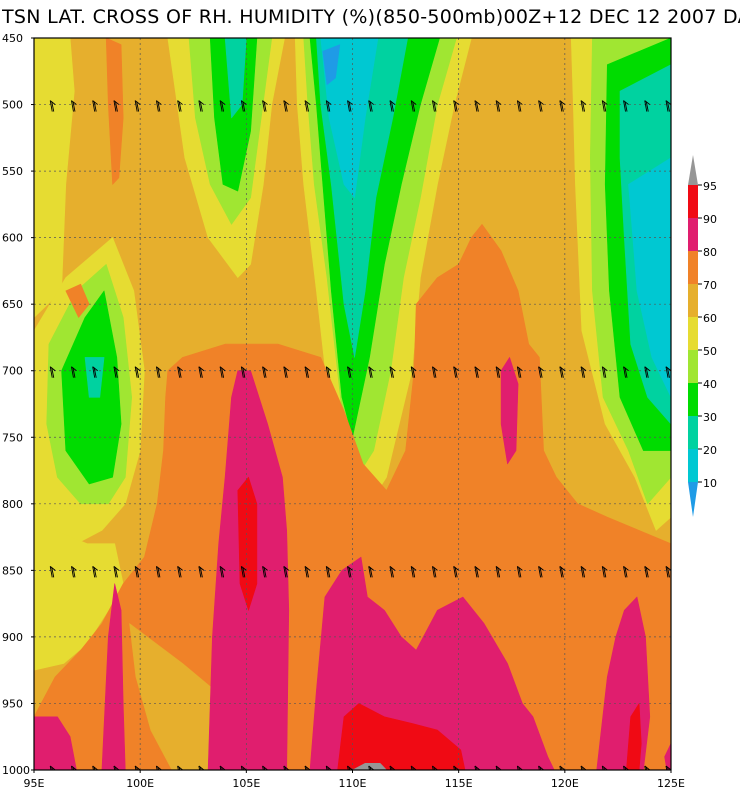 The height and width of the screenshot is (800, 740). I want to click on colorbar-label: 80, so click(710, 252).